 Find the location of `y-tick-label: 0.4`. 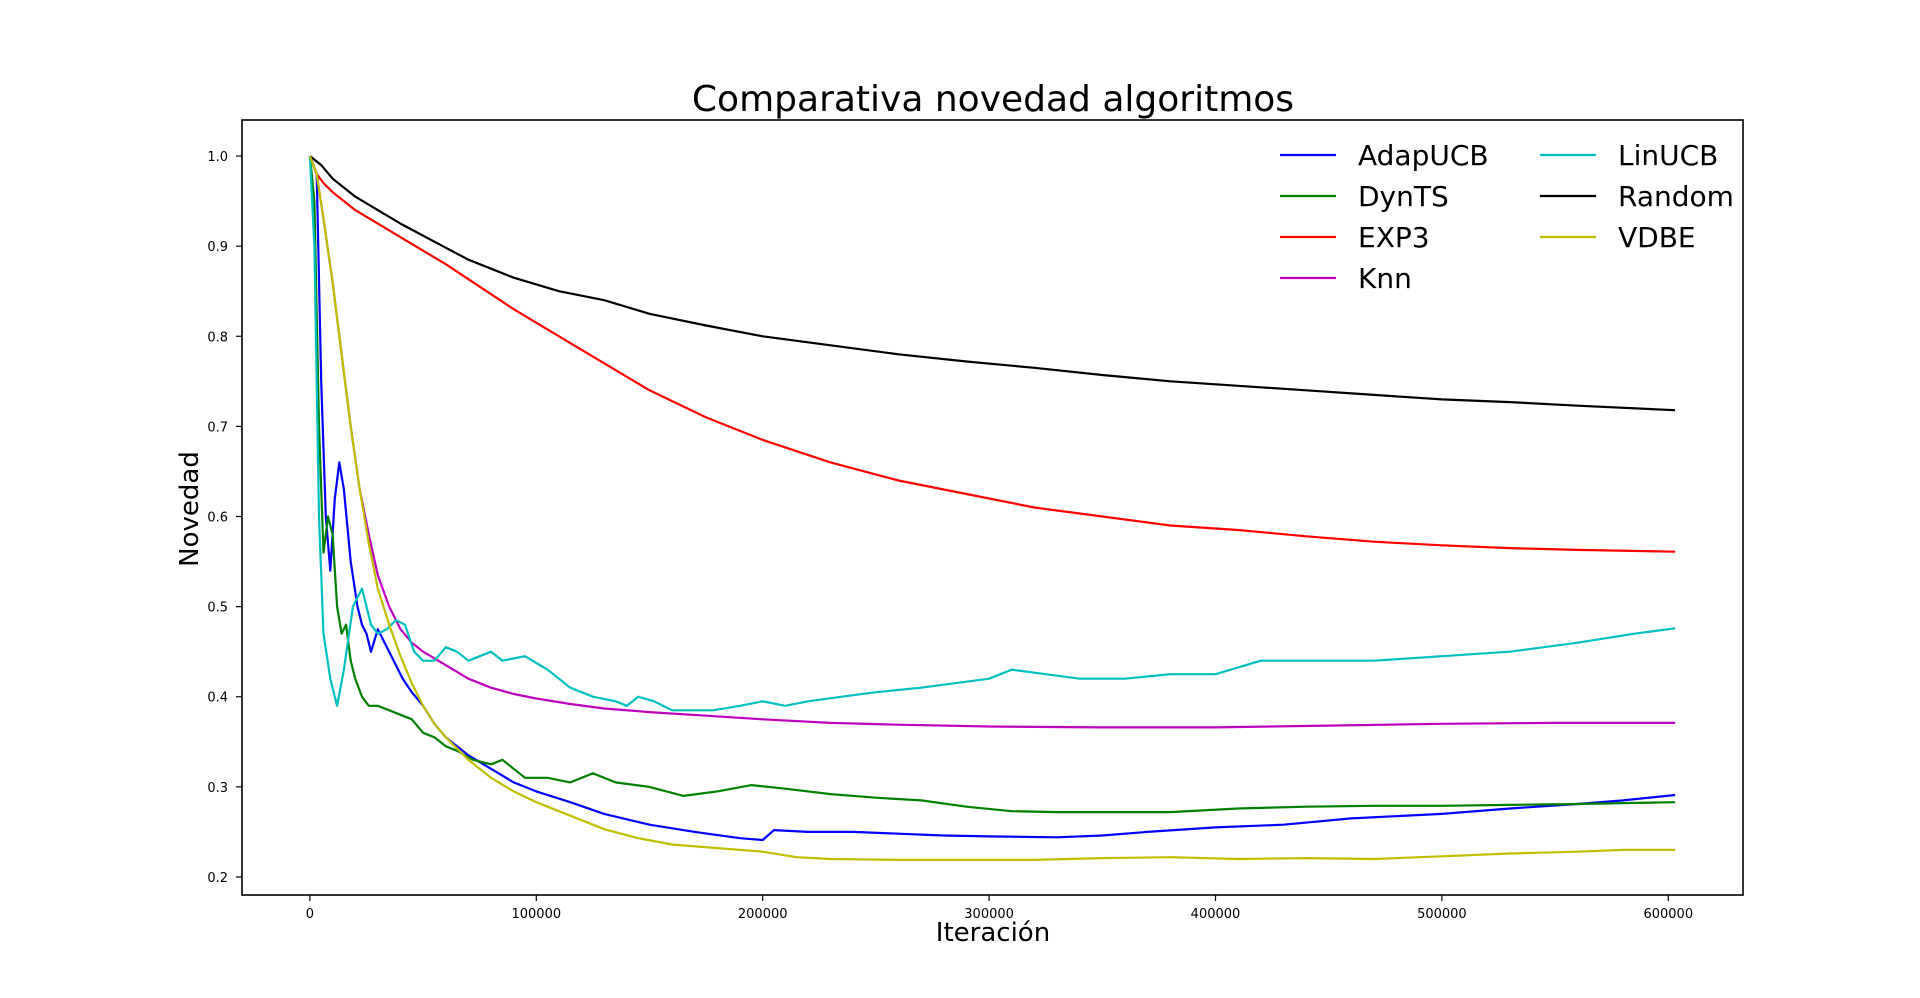

y-tick-label: 0.4 is located at coordinates (217, 698).